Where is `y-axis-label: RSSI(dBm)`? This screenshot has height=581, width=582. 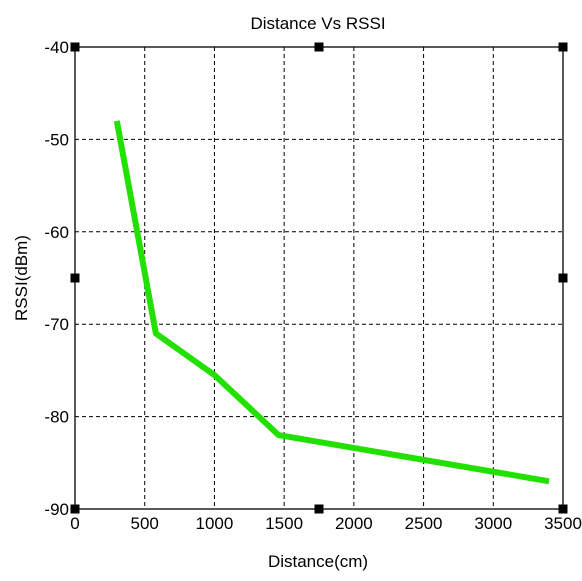
y-axis-label: RSSI(dBm) is located at coordinates (21, 278).